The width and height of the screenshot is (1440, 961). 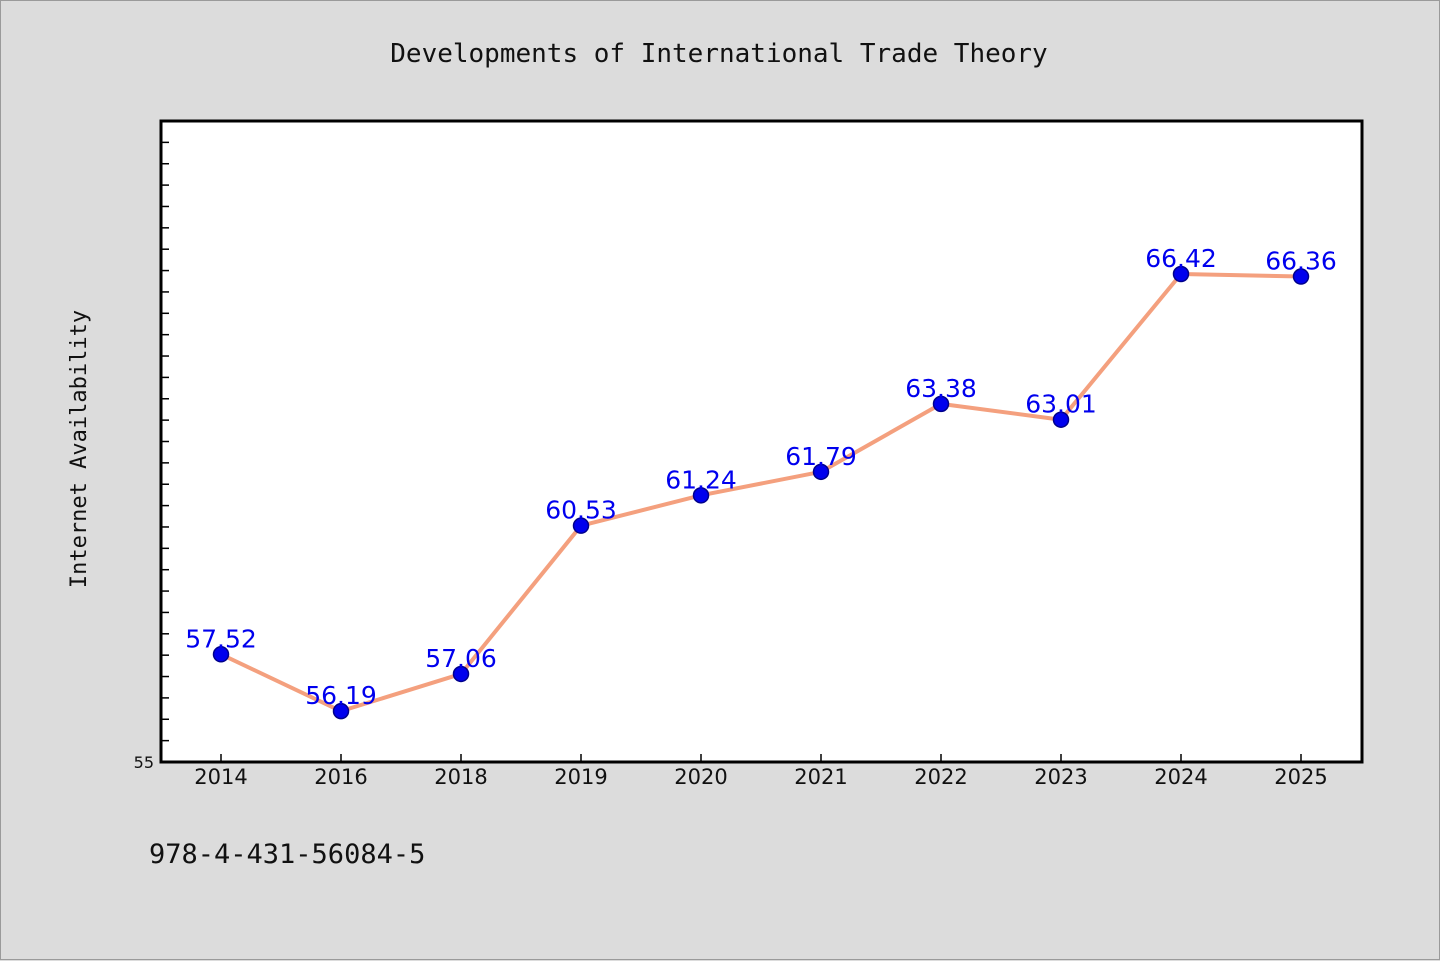 I want to click on data-label: 57.06, so click(x=461, y=658).